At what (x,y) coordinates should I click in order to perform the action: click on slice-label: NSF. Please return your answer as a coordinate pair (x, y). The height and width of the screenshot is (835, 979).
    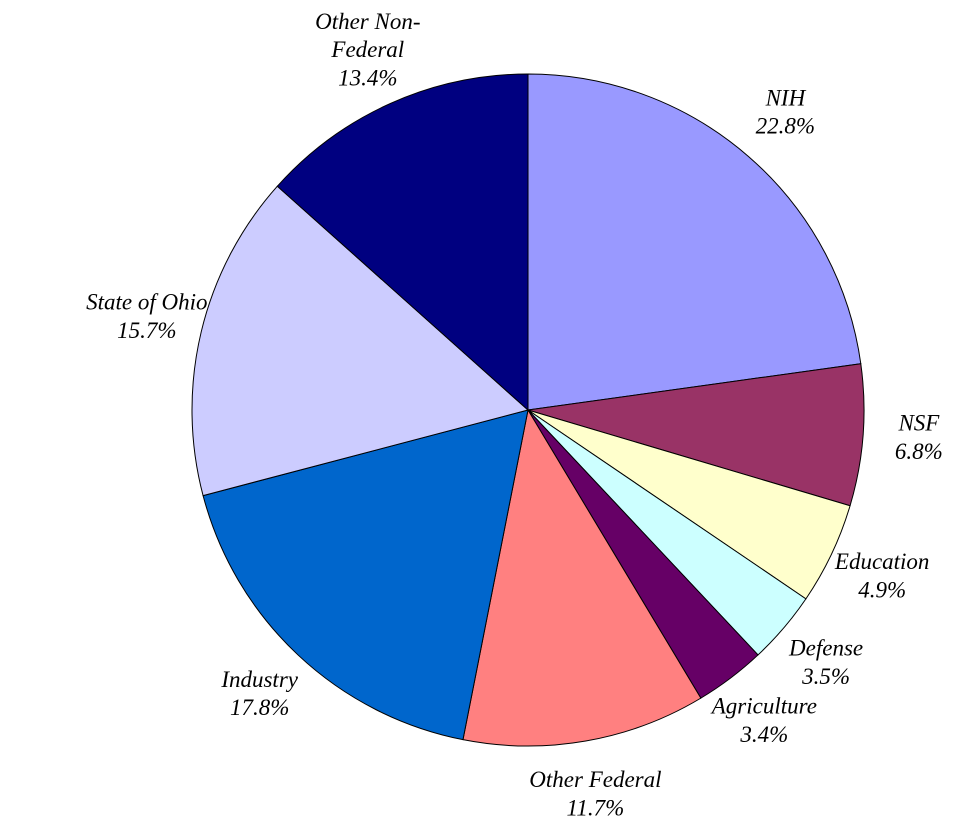
    Looking at the image, I should click on (918, 423).